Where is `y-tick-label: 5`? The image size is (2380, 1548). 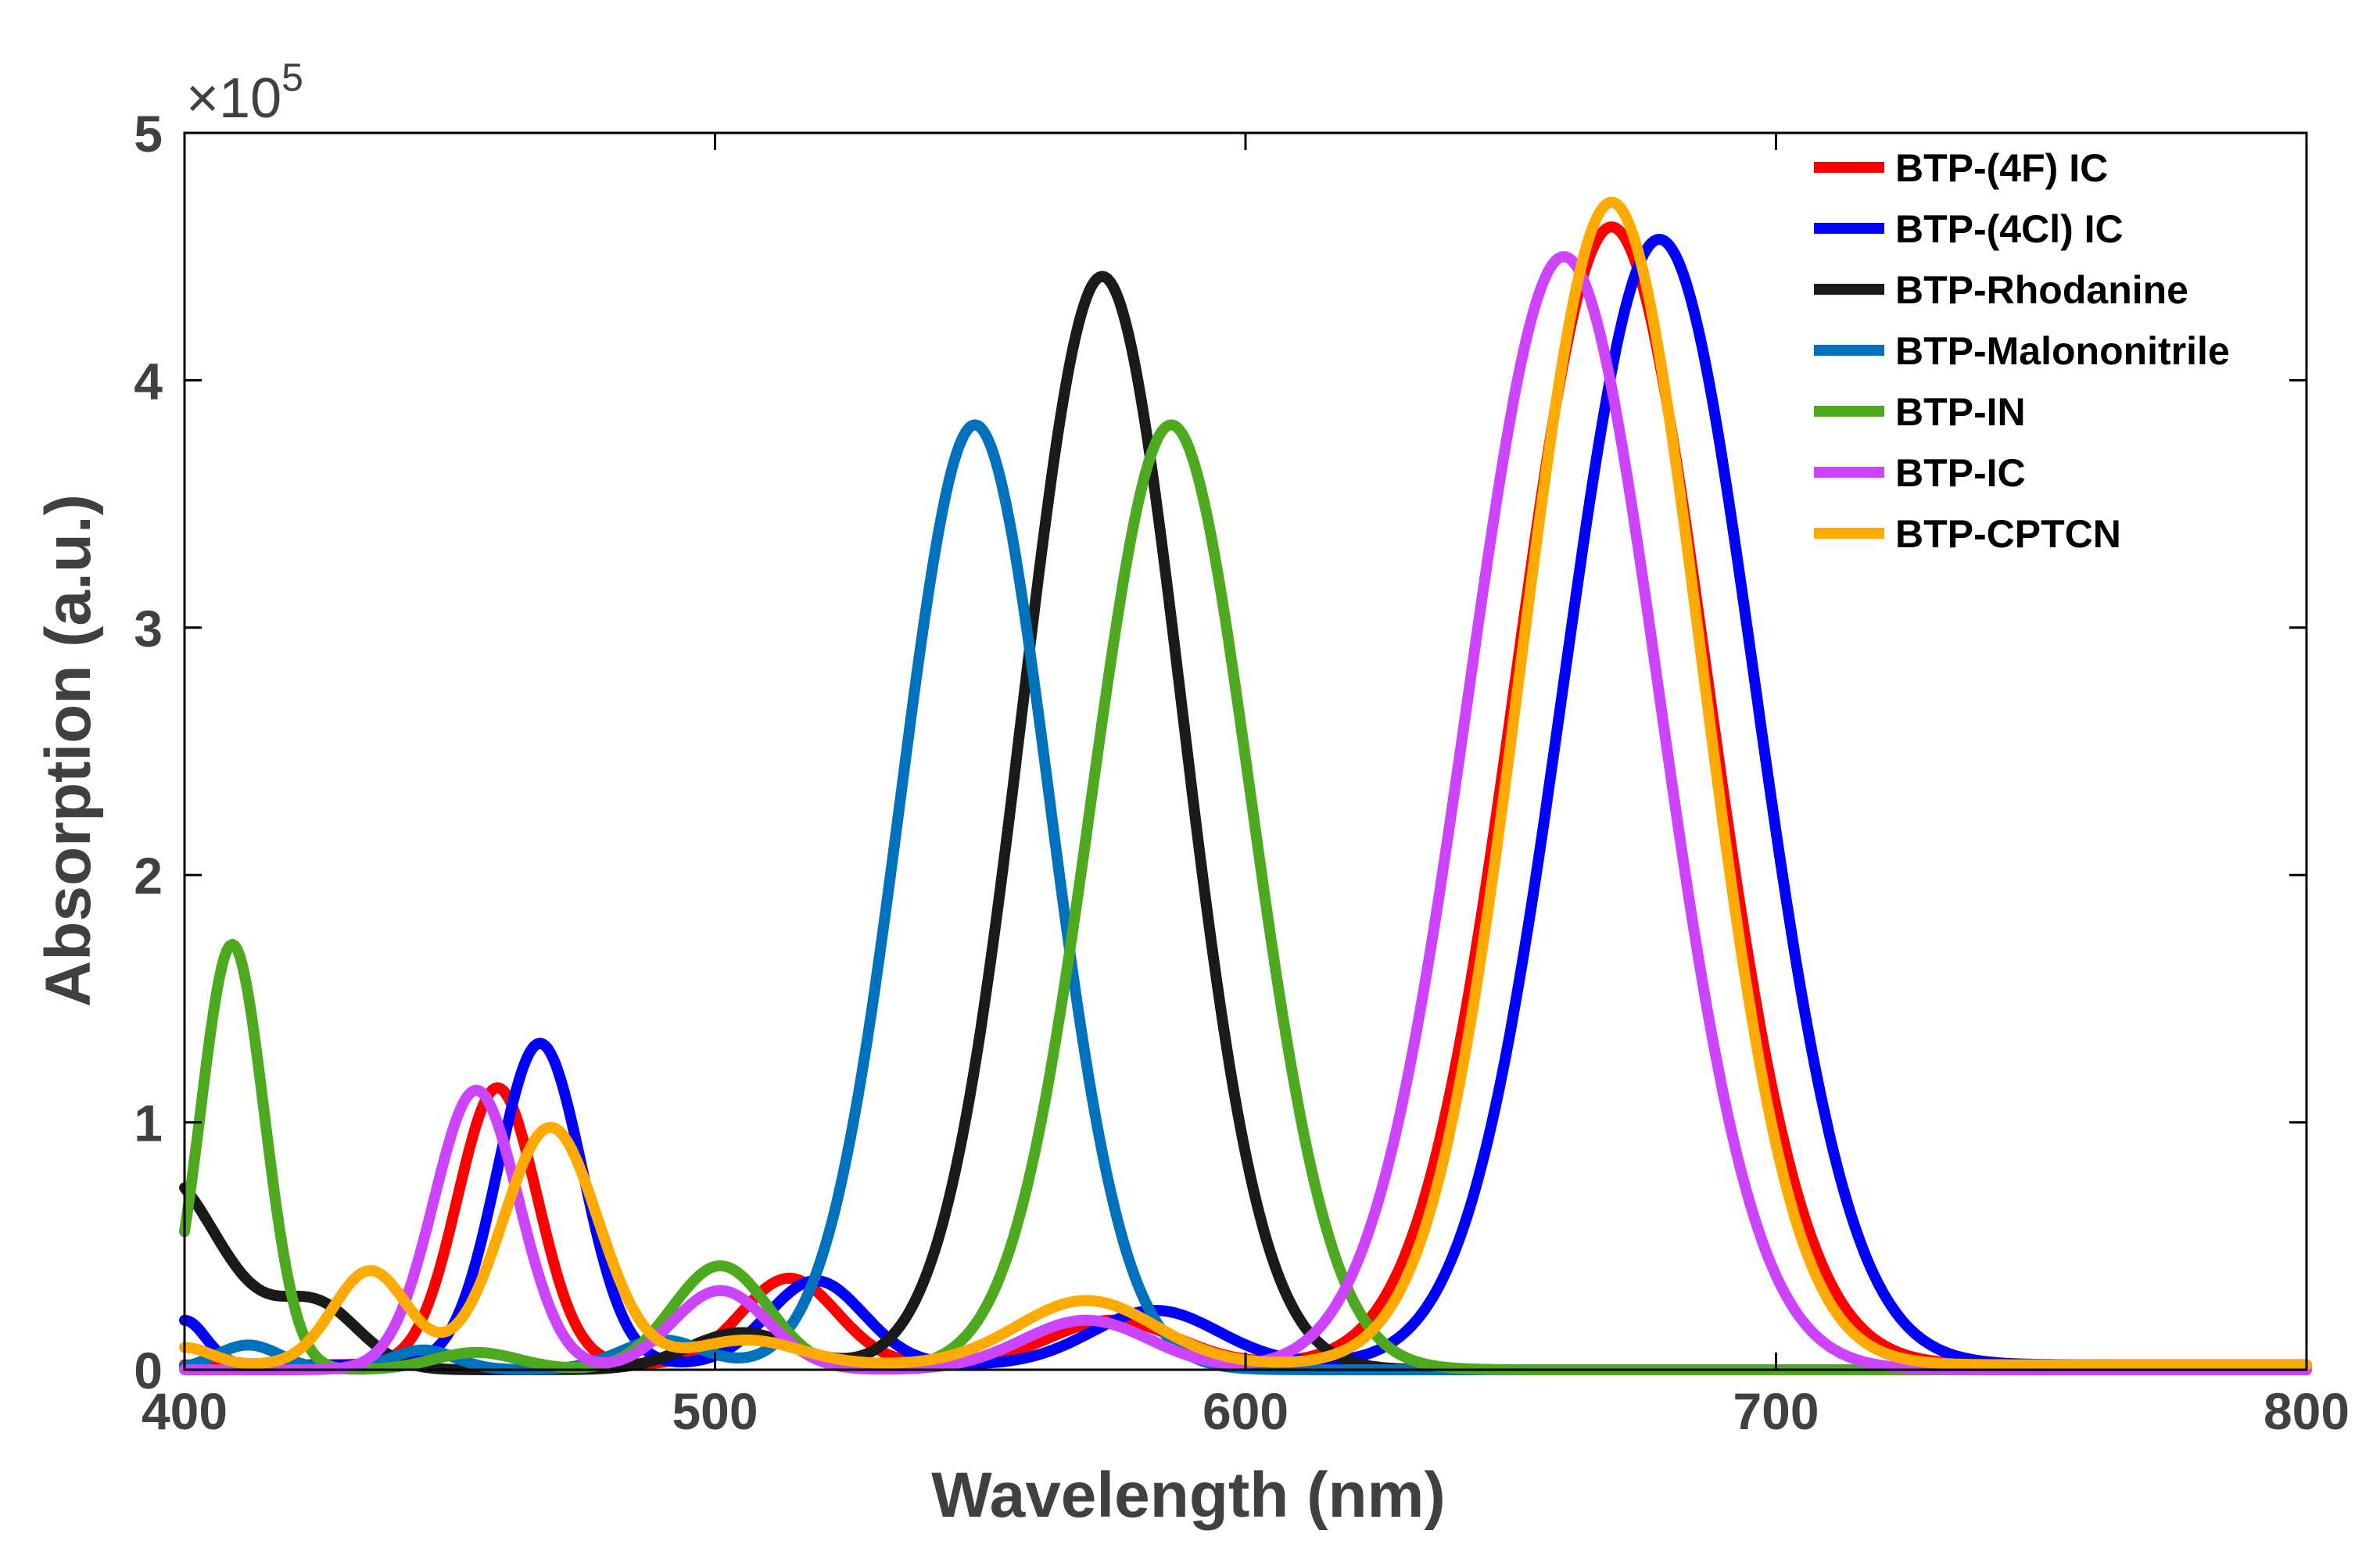
y-tick-label: 5 is located at coordinates (148, 134).